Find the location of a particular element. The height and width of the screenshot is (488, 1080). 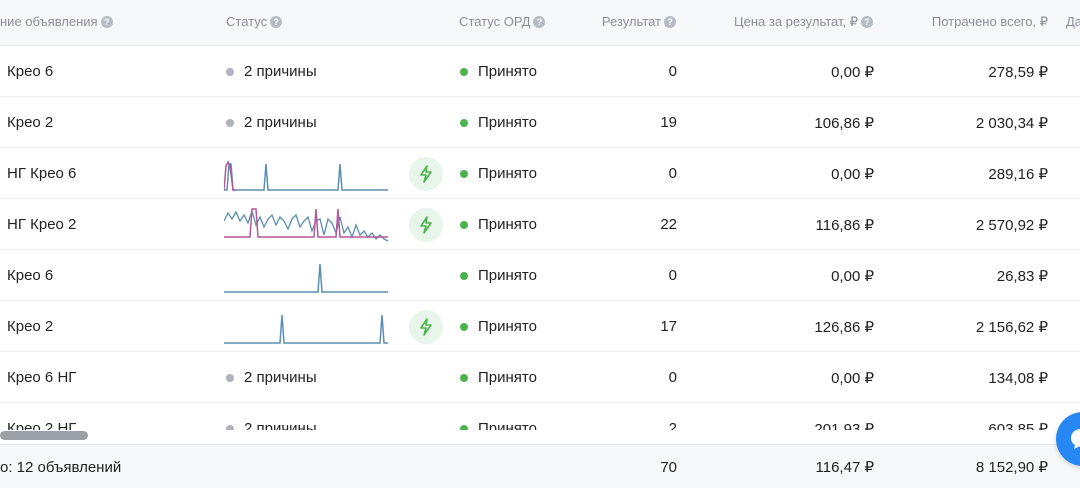

ad-name: НГ Крео 2 is located at coordinates (42, 224).